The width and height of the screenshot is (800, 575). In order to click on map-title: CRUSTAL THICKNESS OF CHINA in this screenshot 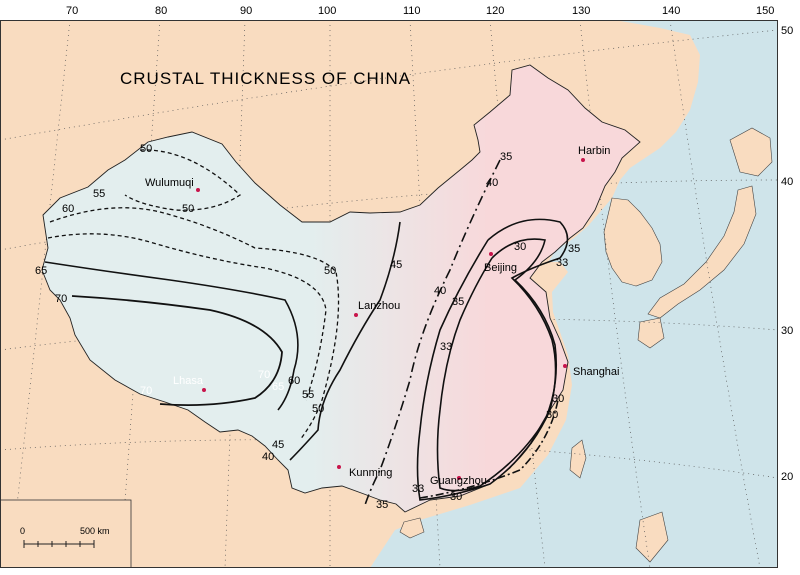, I will do `click(265, 78)`.